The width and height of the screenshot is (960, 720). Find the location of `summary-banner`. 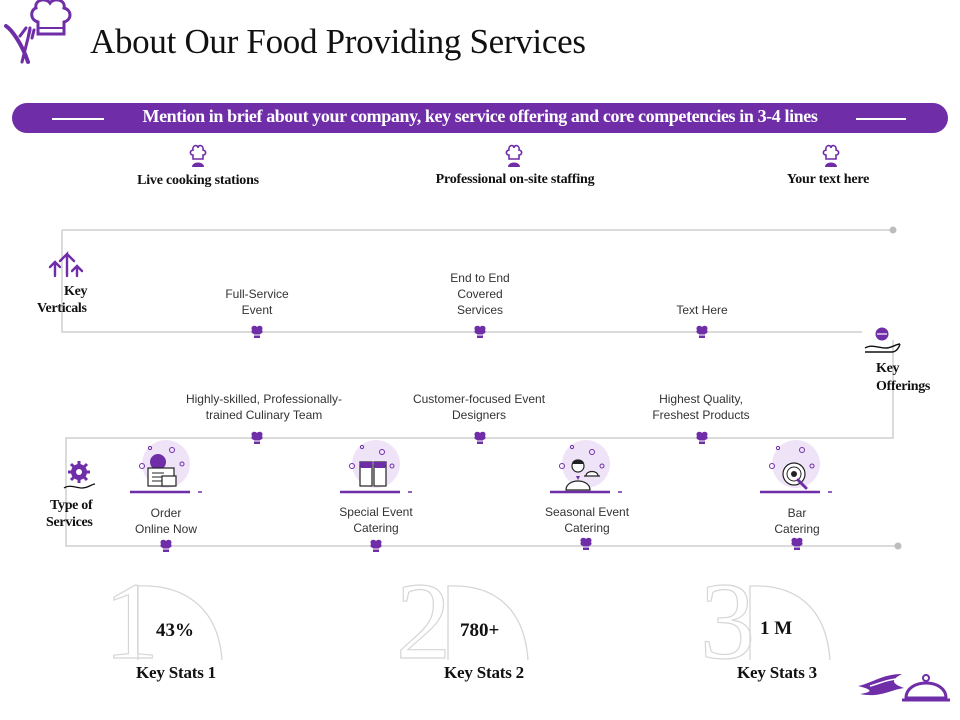

summary-banner is located at coordinates (480, 118).